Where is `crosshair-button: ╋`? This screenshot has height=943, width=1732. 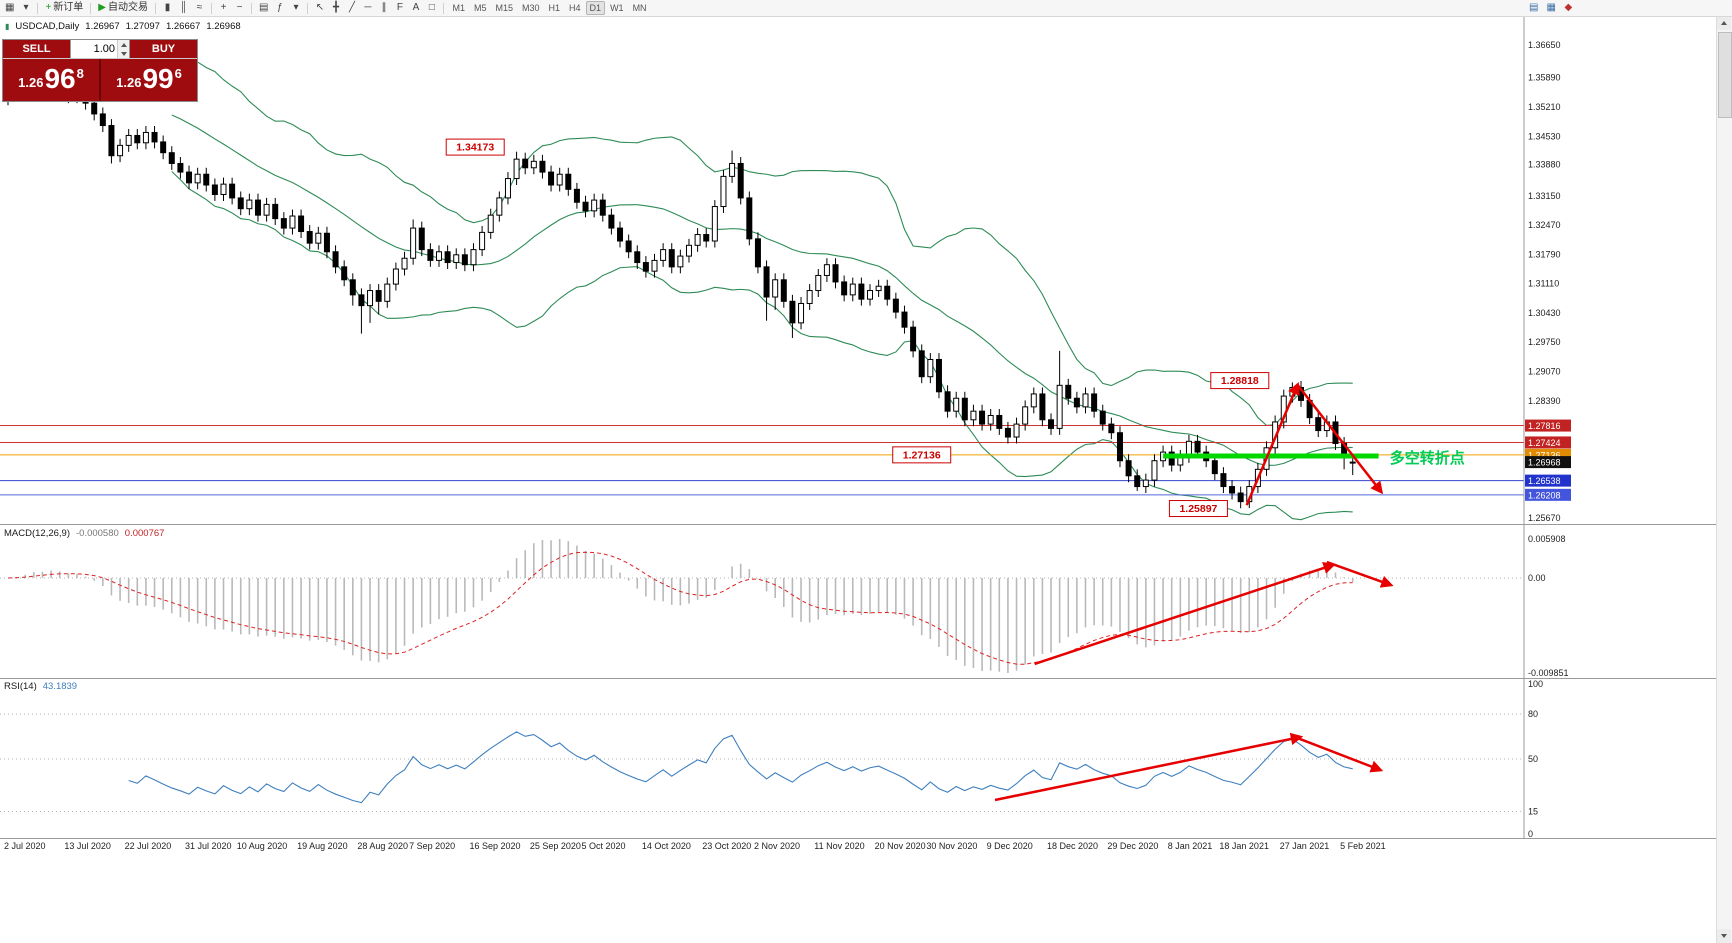 crosshair-button: ╋ is located at coordinates (335, 8).